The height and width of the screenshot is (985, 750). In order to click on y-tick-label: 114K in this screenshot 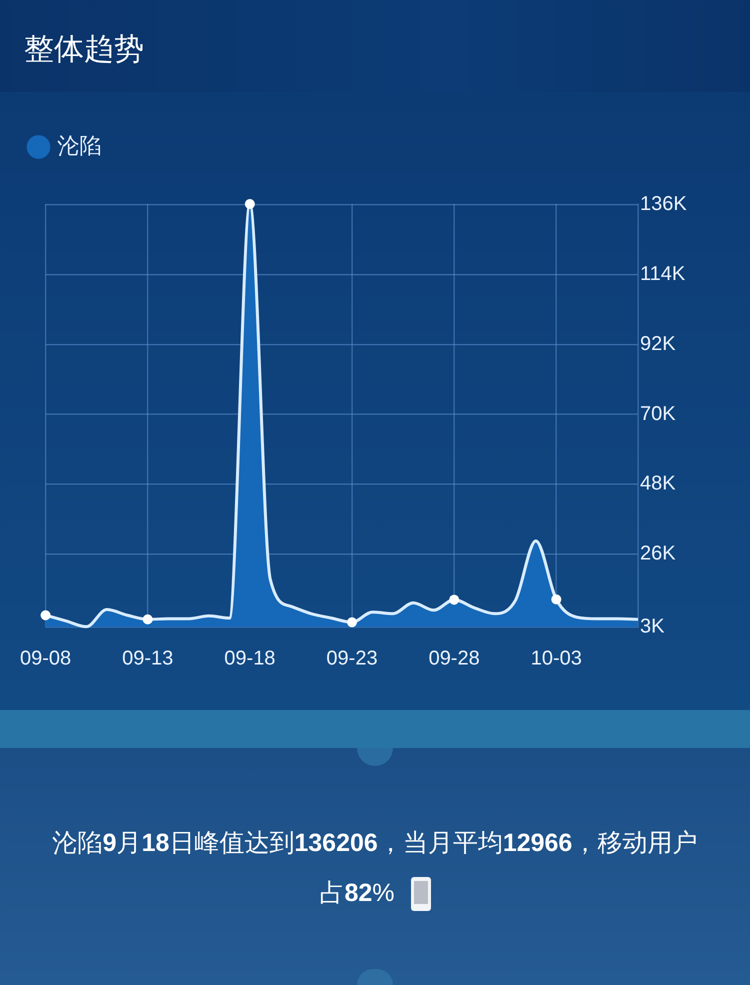, I will do `click(663, 274)`.